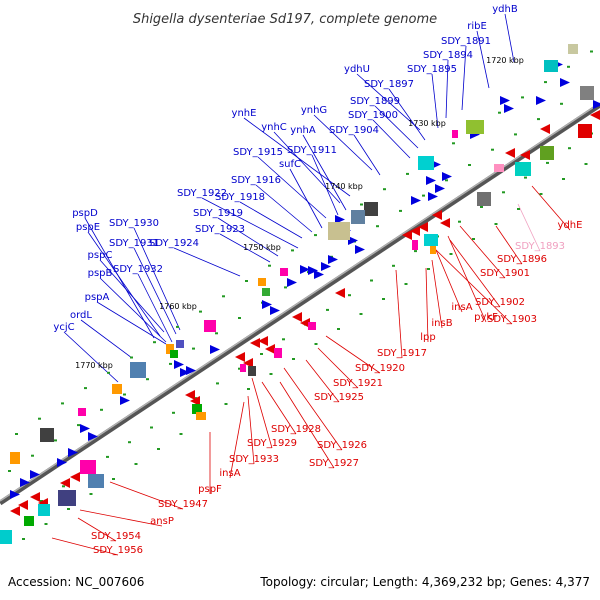  I want to click on gene-label-reverse: ydhE, so click(570, 225).